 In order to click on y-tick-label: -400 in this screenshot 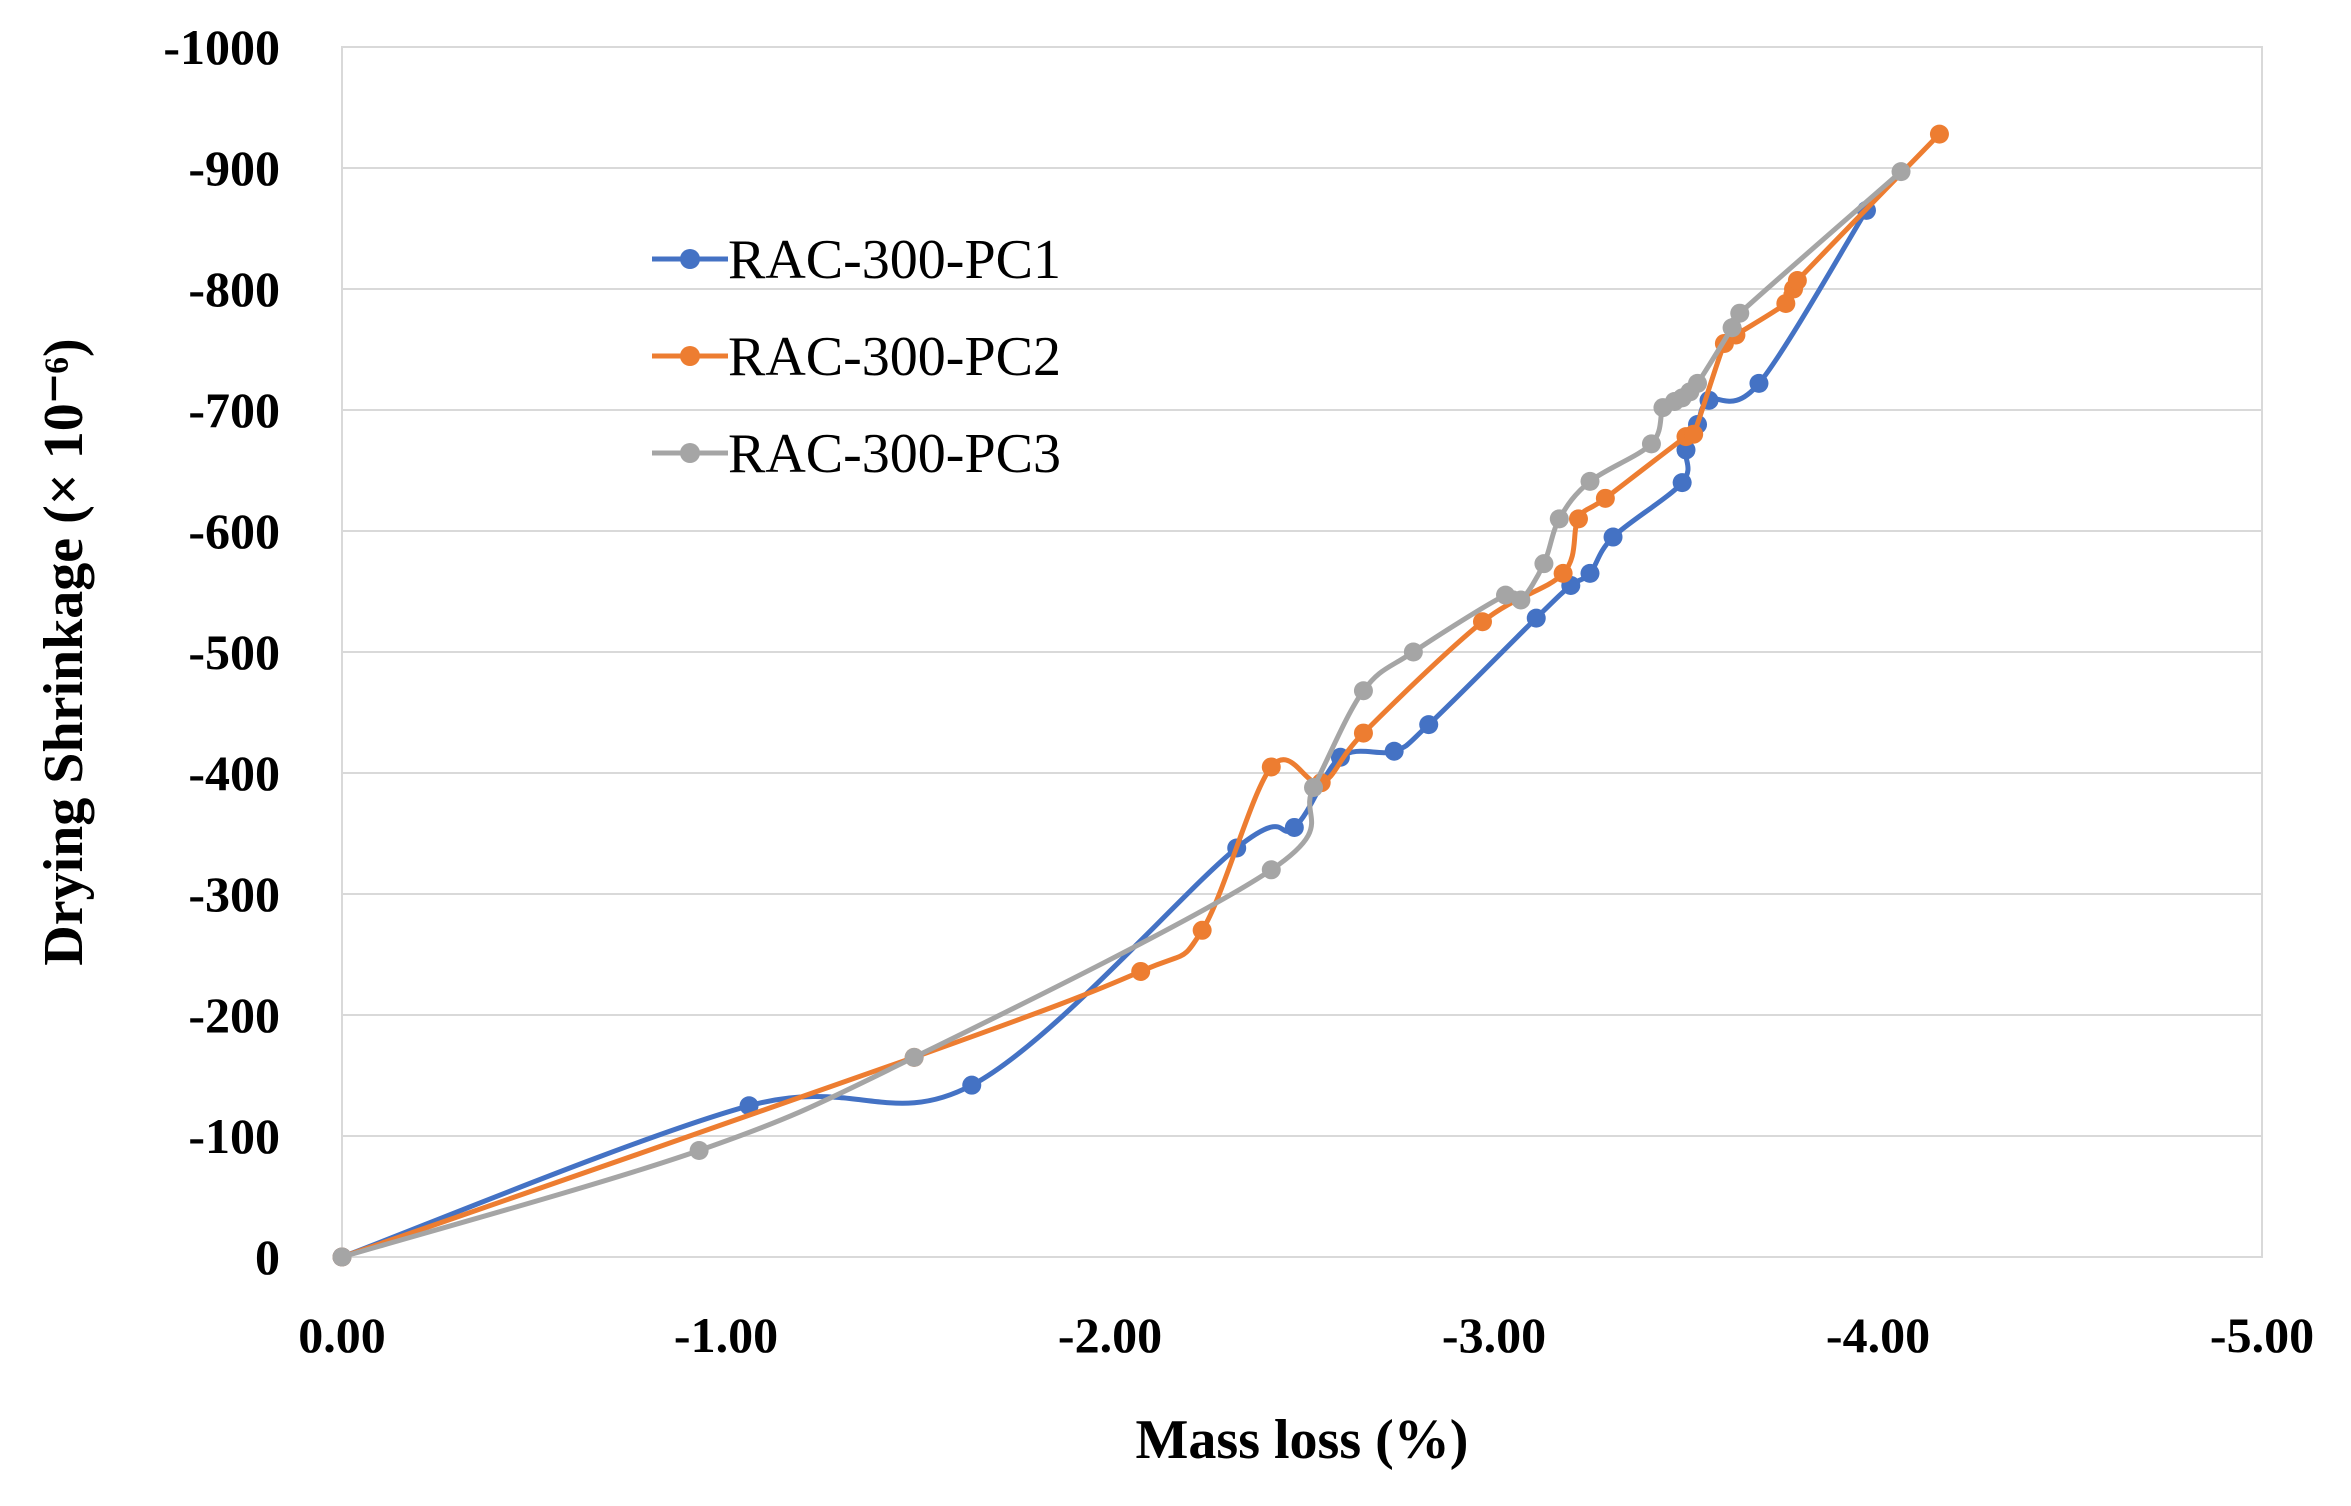, I will do `click(234, 773)`.